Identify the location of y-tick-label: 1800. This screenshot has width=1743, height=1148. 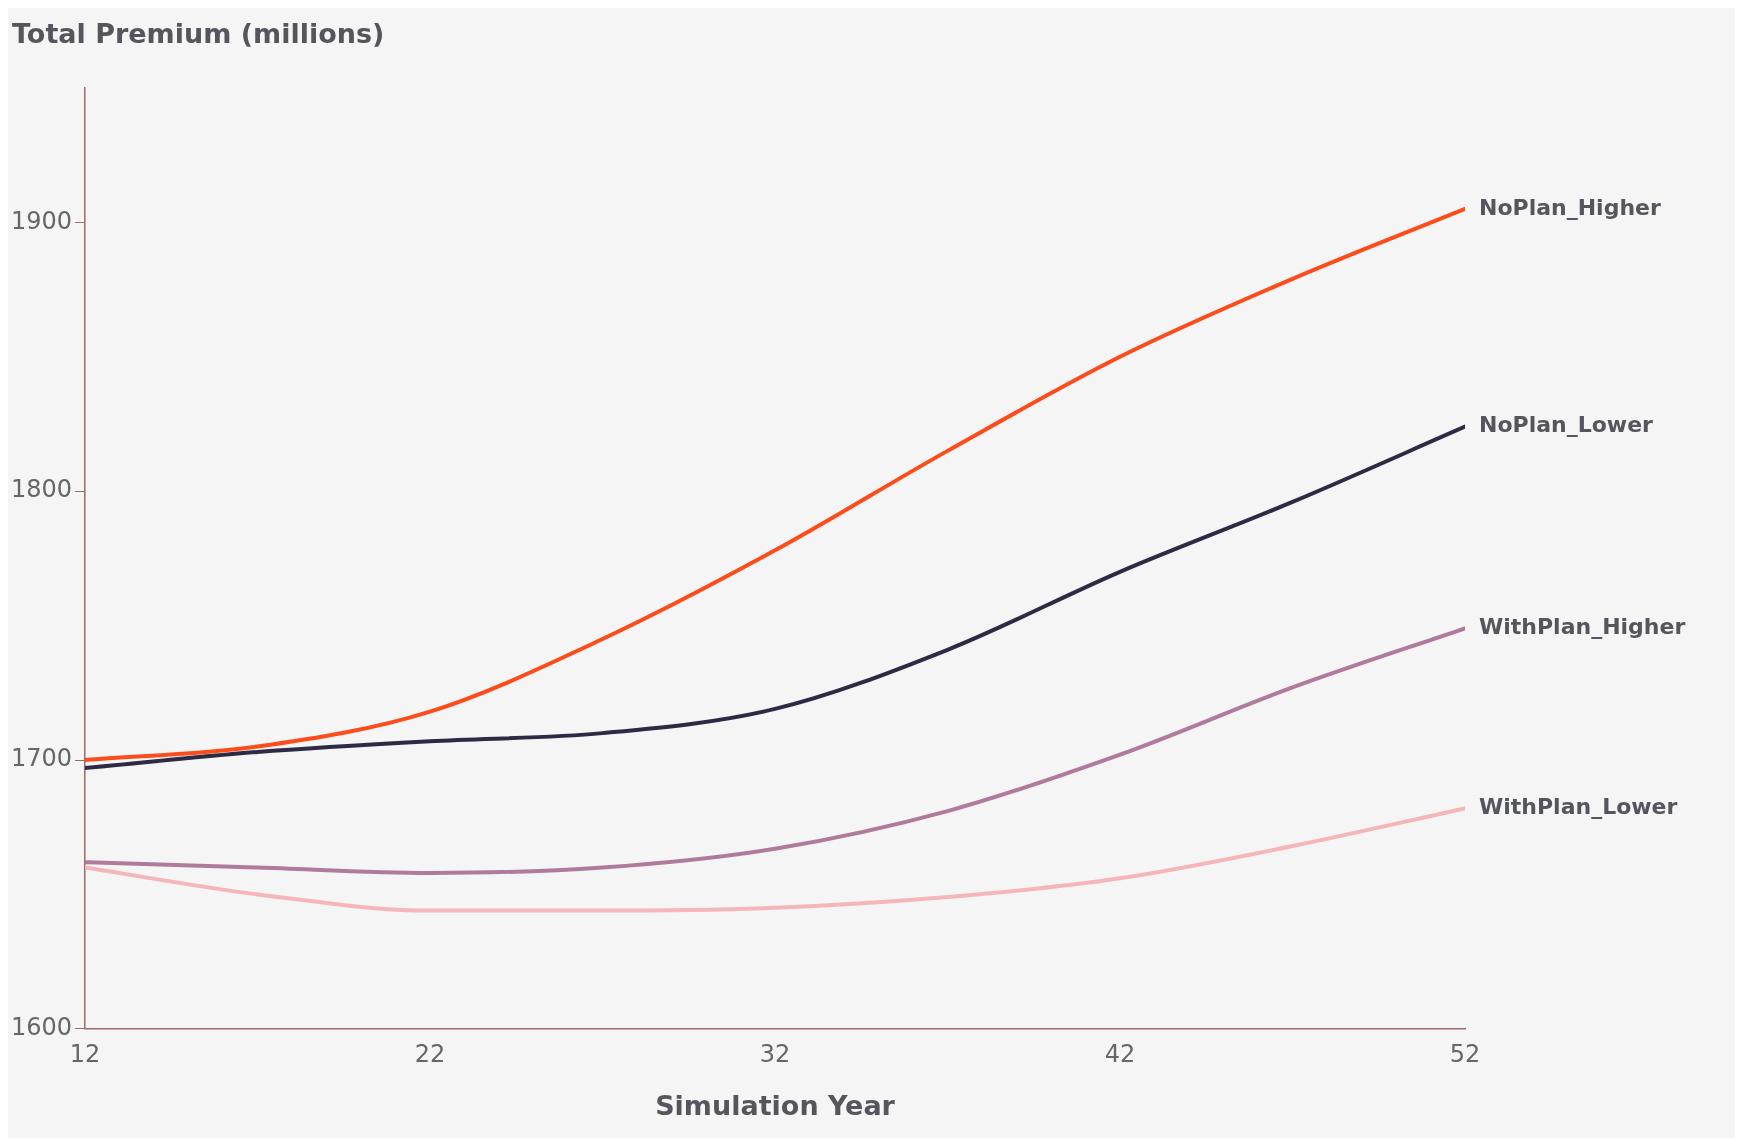
(42, 489).